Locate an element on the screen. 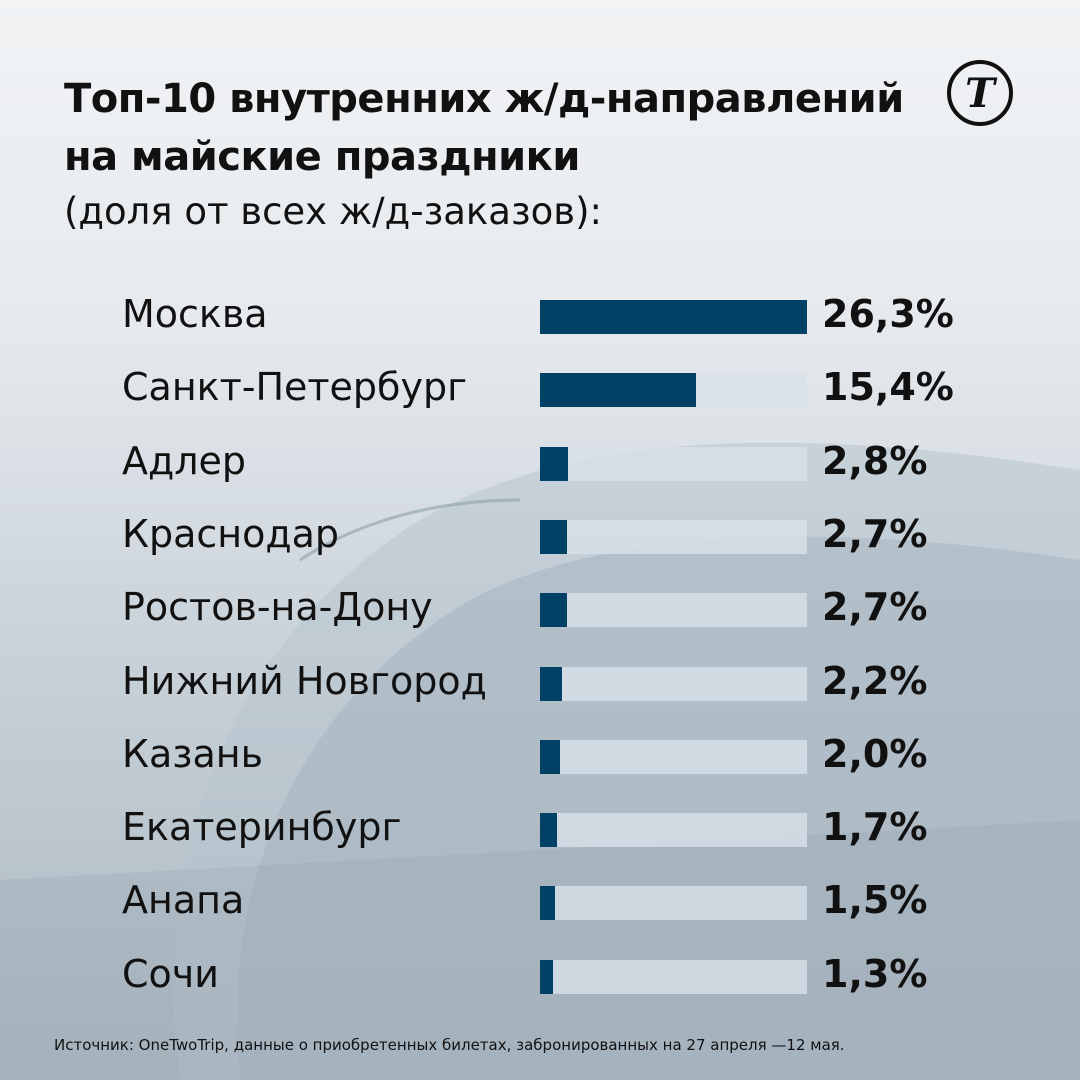 This screenshot has height=1080, width=1080. bar-row: Казань 2,0% is located at coordinates (540, 755).